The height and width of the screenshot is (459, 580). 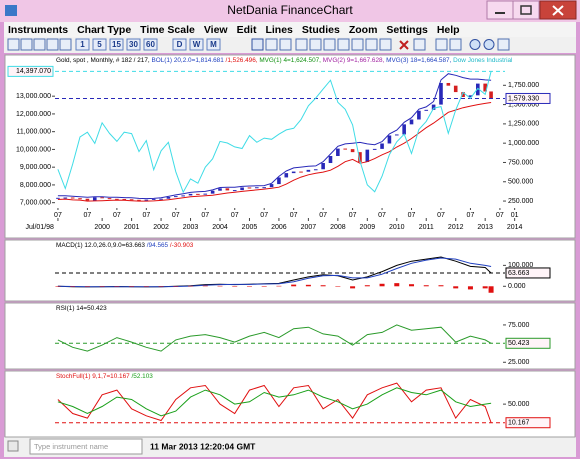 I want to click on menu-item: Settings, so click(x=407, y=30).